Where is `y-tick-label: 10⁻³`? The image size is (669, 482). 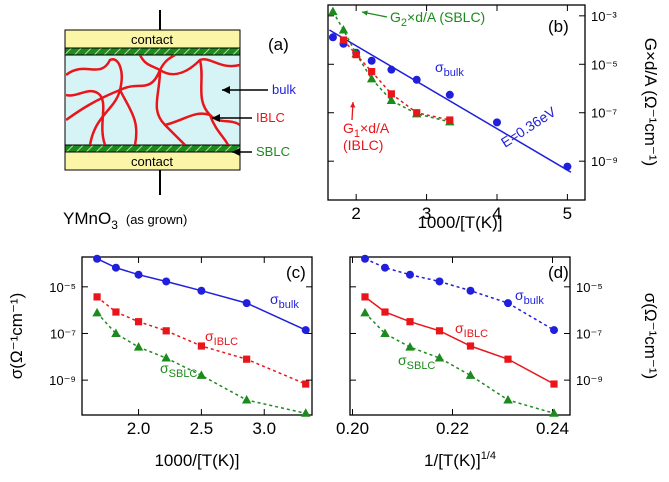 y-tick-label: 10⁻³ is located at coordinates (604, 16).